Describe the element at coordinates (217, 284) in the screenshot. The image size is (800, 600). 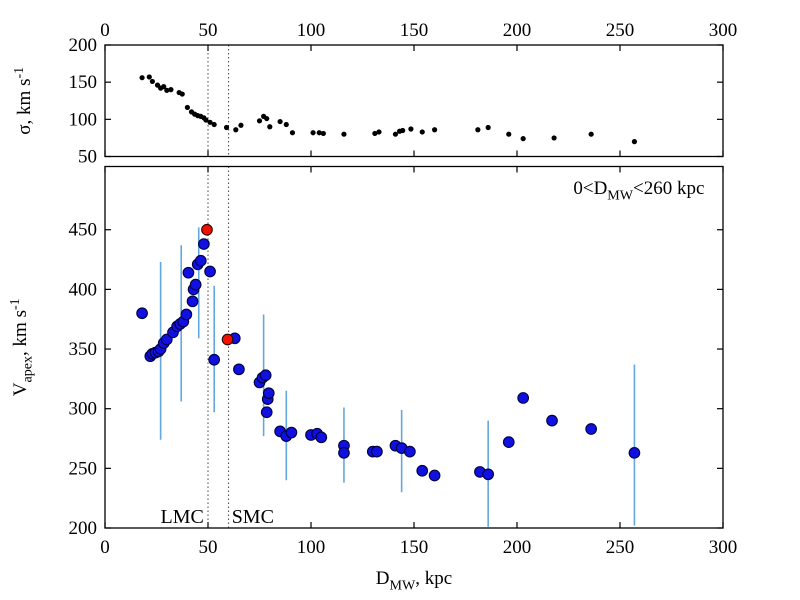
I see `vapex-red-points` at that location.